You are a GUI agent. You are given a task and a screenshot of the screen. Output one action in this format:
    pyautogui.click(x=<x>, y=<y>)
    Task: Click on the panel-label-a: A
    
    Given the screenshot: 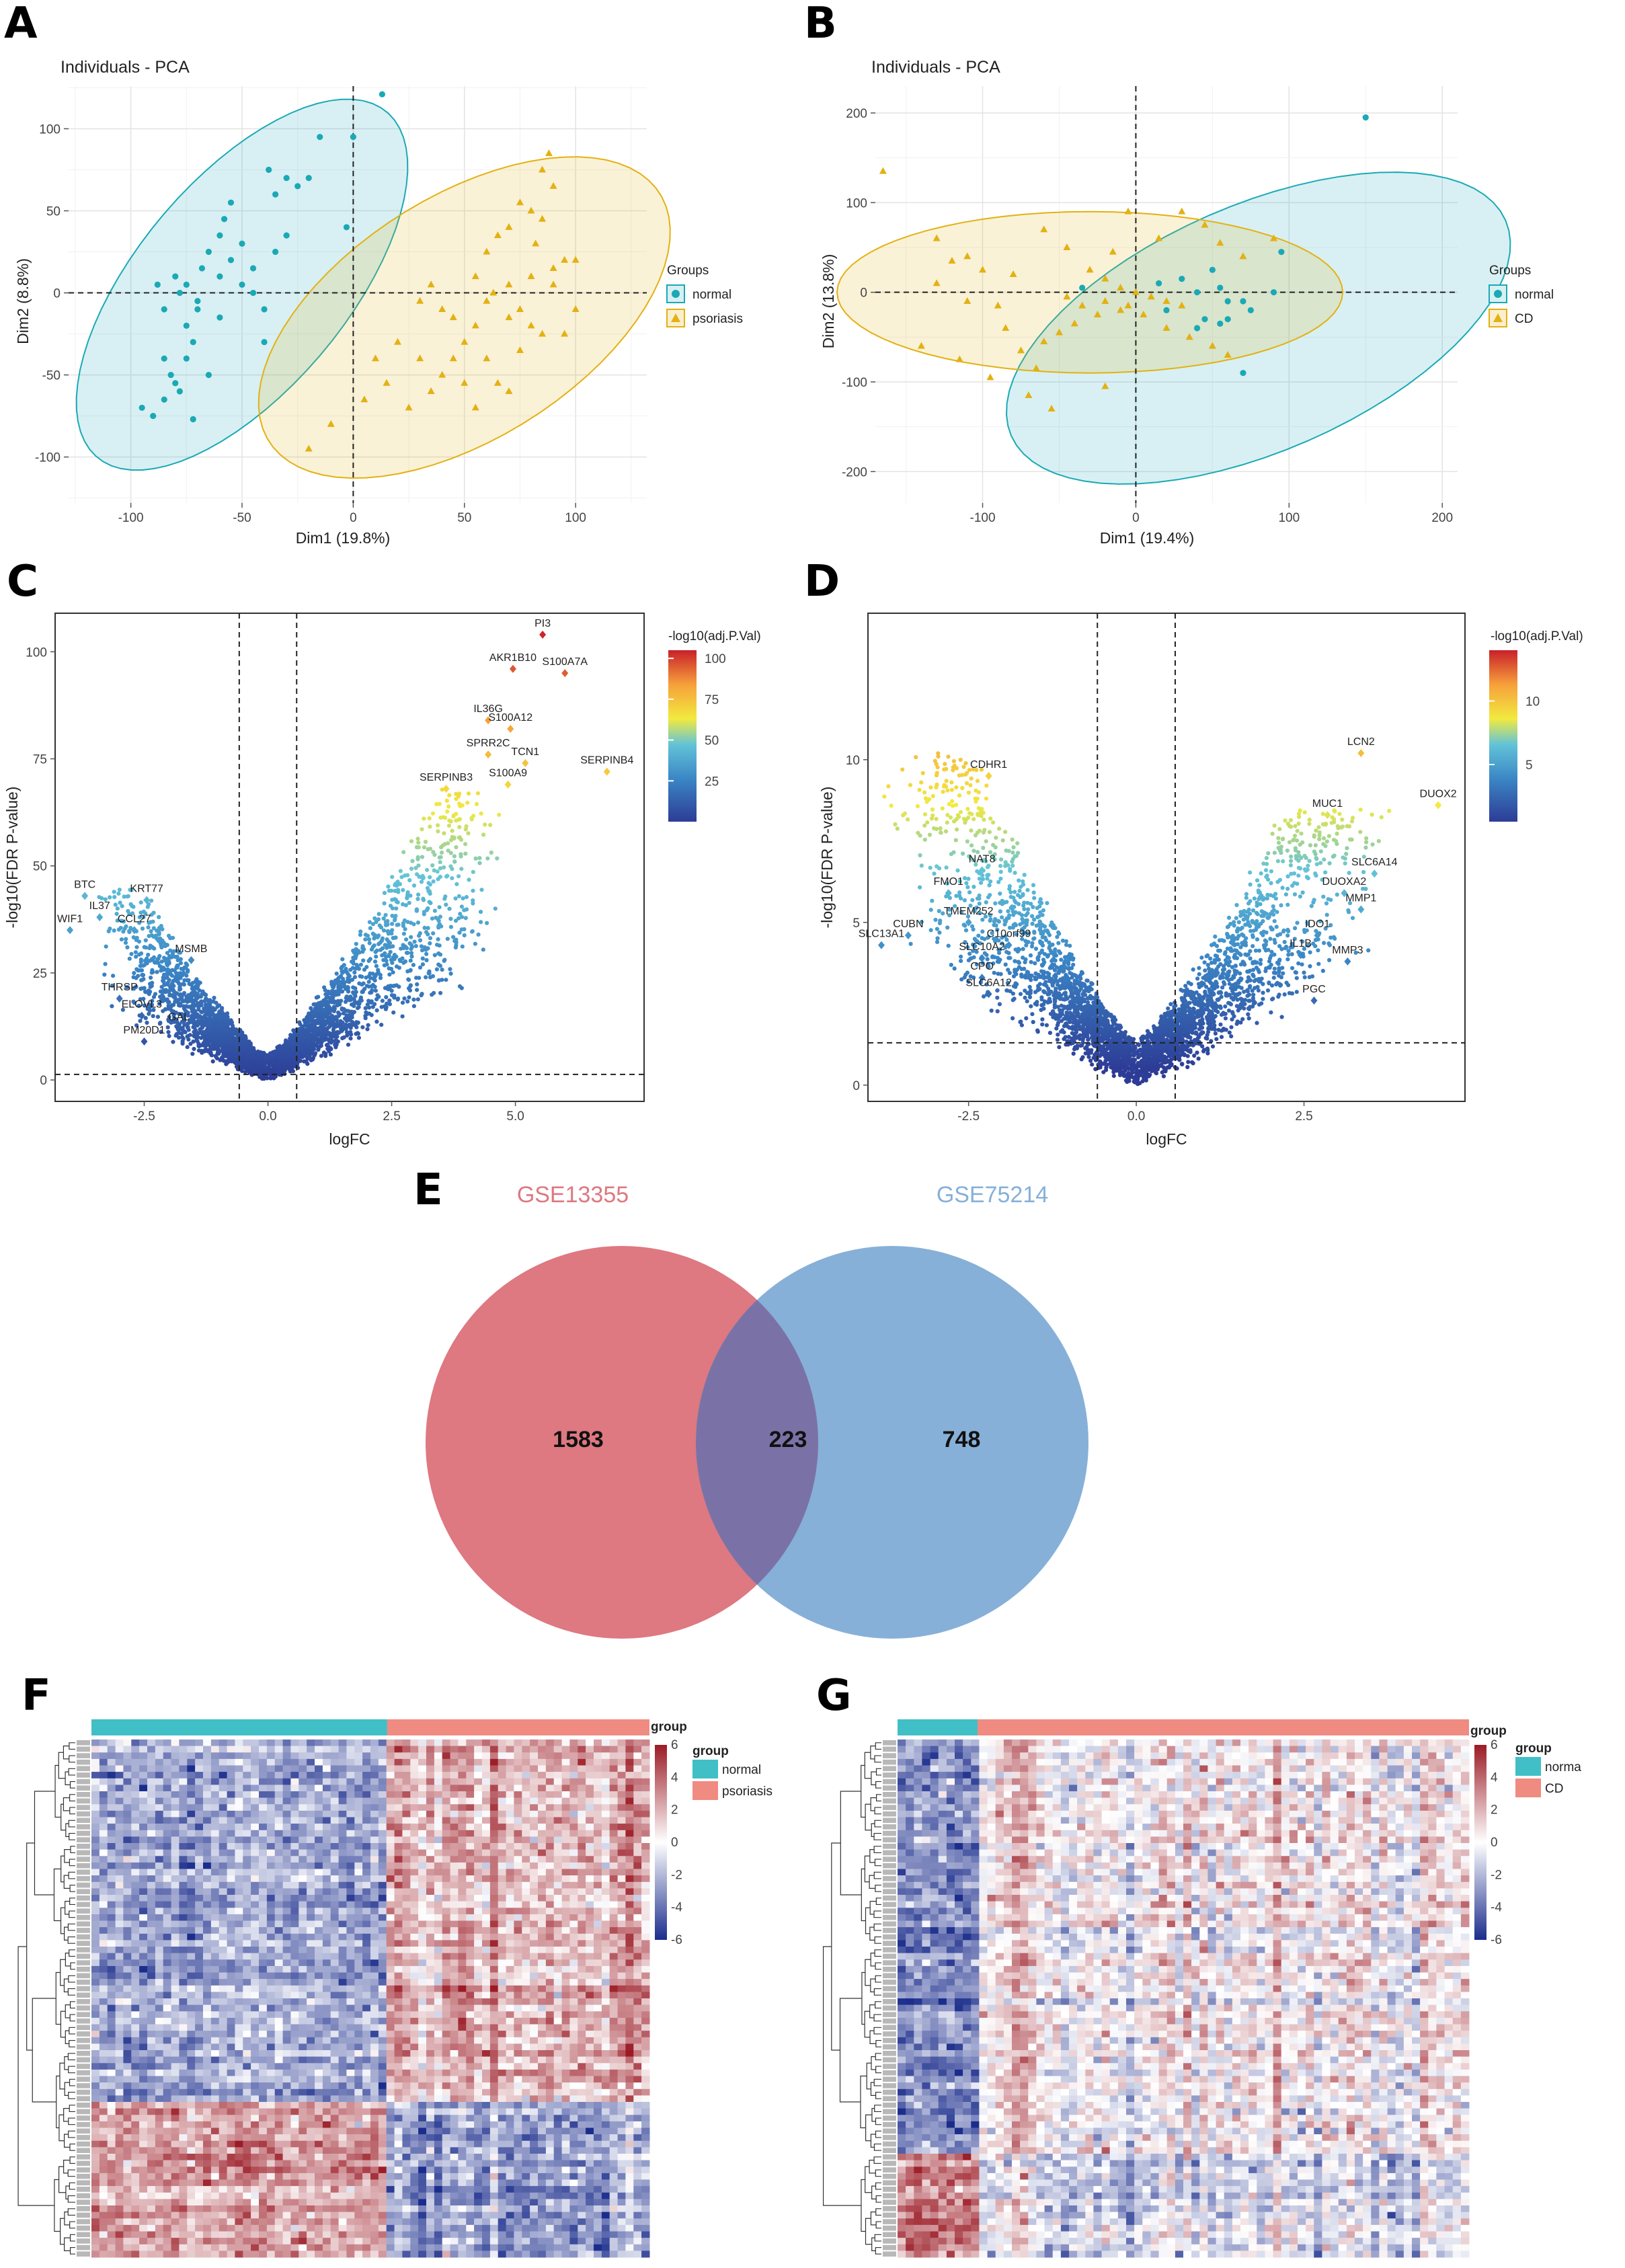 What is the action you would take?
    pyautogui.click(x=21, y=24)
    